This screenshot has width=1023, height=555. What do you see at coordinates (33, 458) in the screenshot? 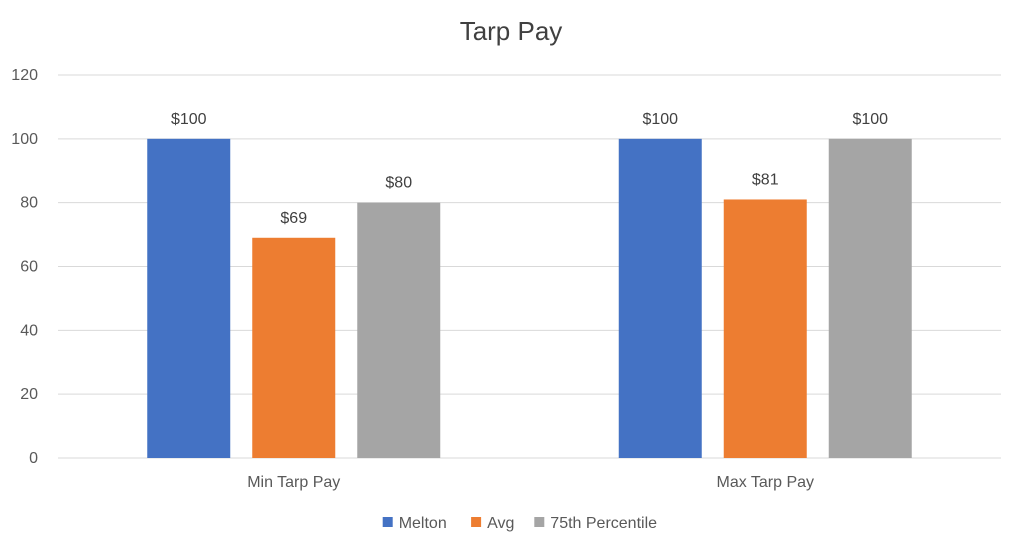
I see `y-tick-label: 0` at bounding box center [33, 458].